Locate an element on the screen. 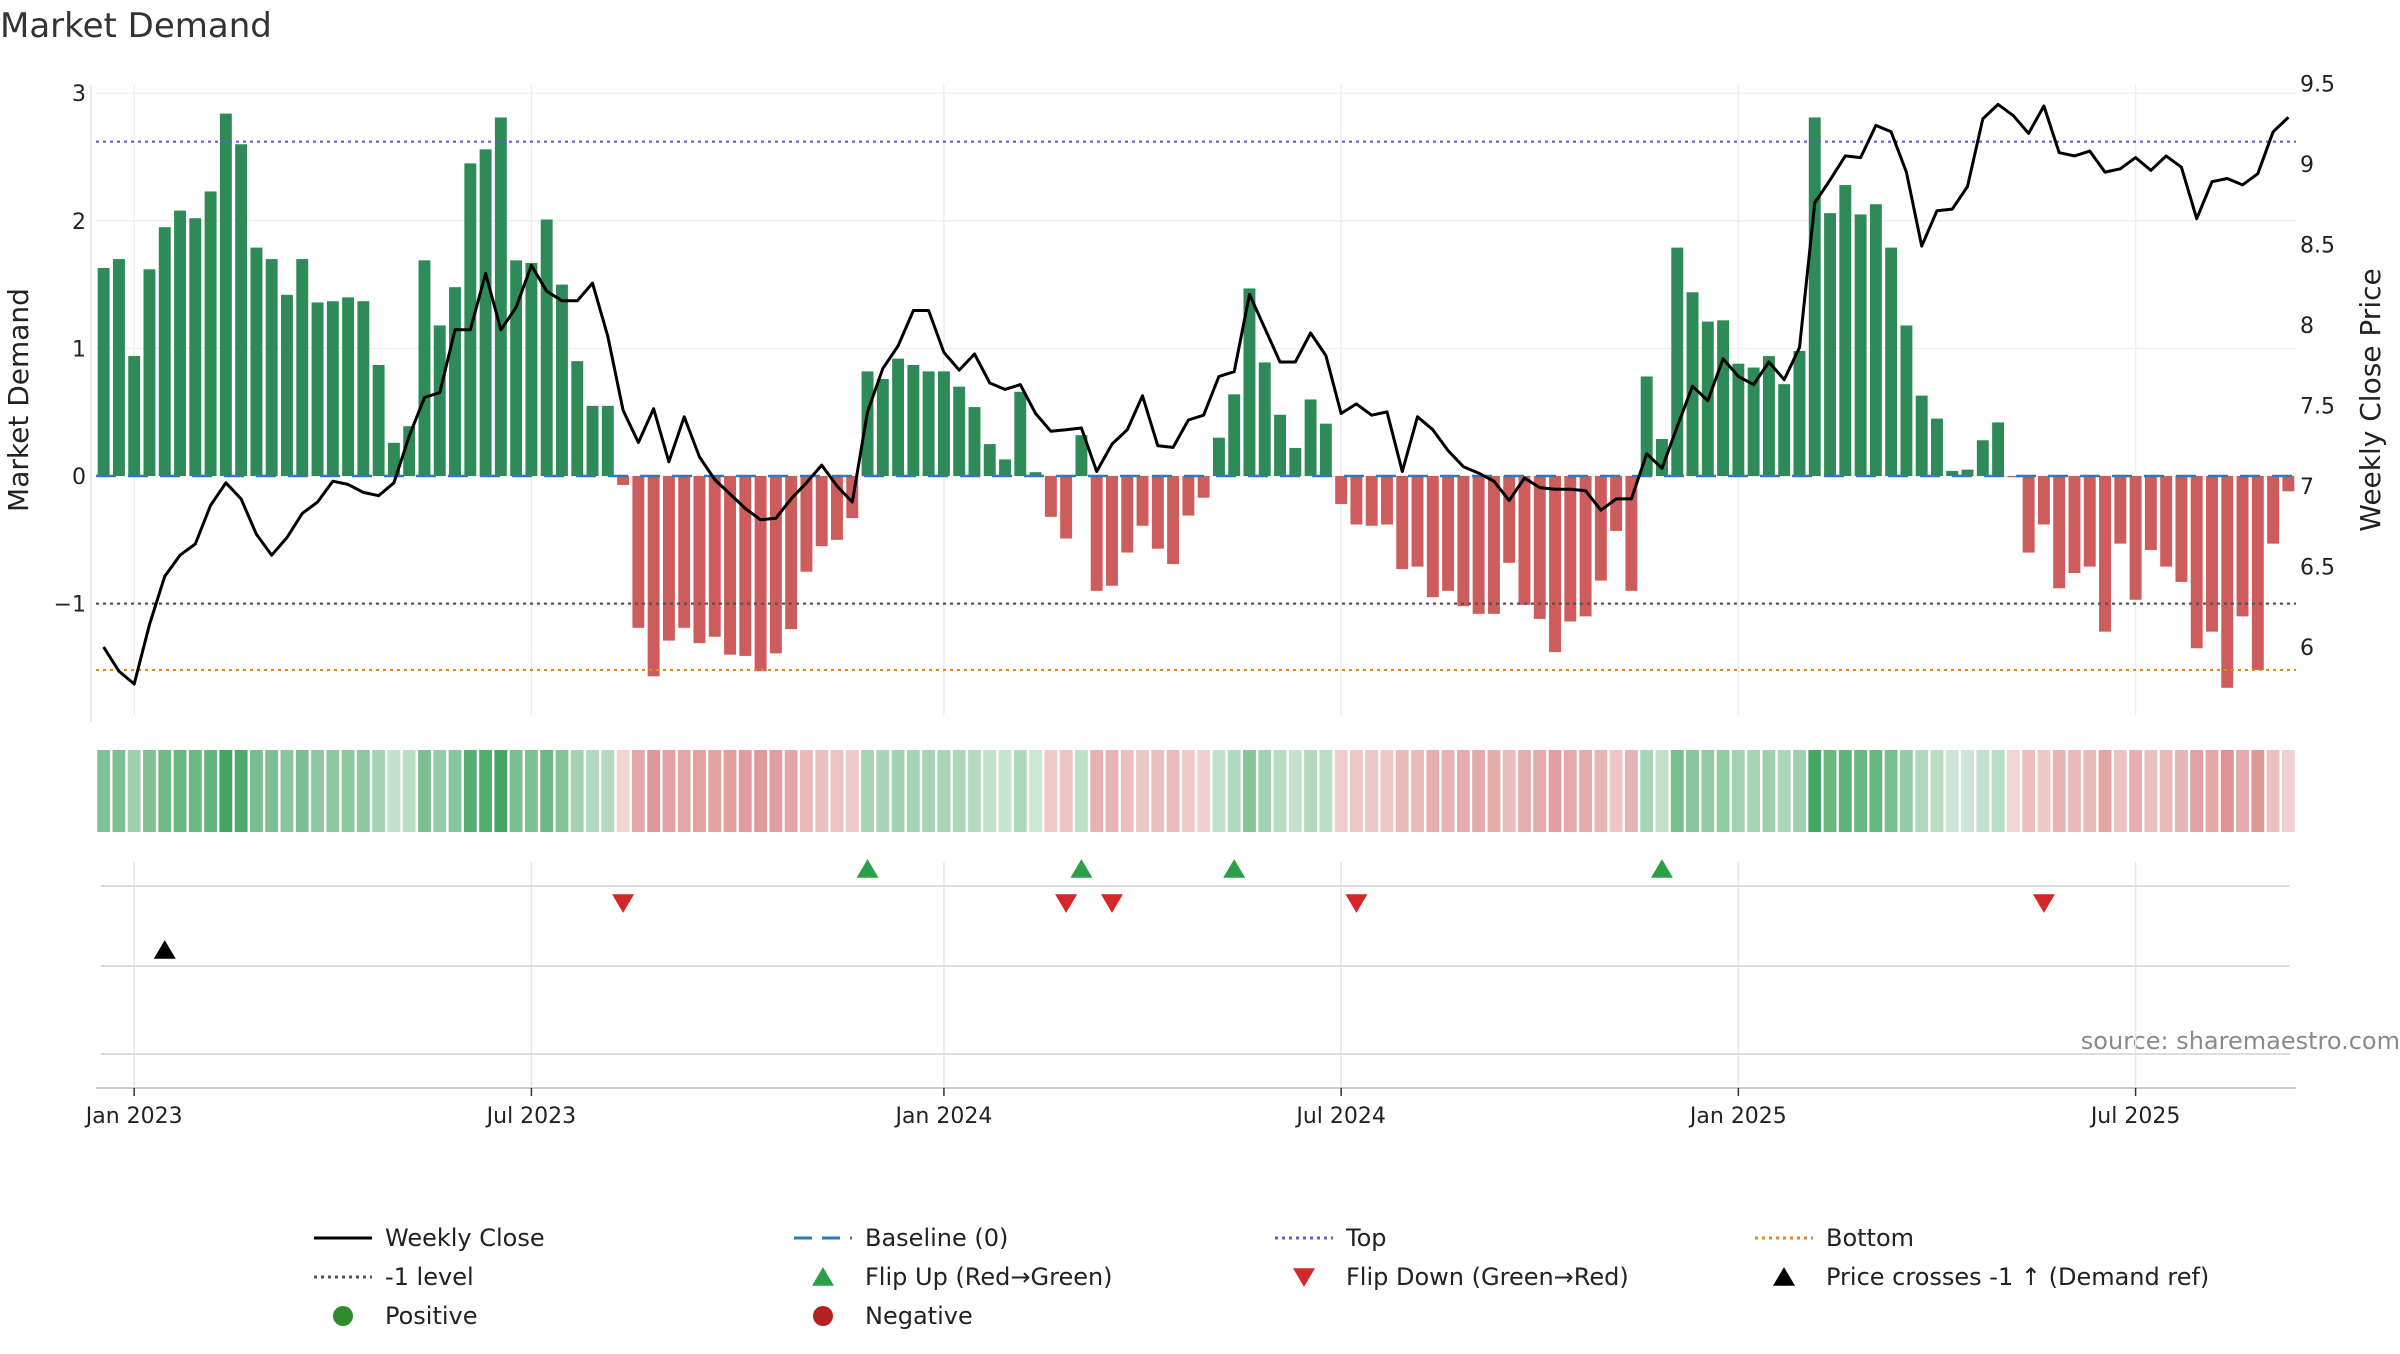 The image size is (2400, 1354). legend-item: Bottom is located at coordinates (1834, 1238).